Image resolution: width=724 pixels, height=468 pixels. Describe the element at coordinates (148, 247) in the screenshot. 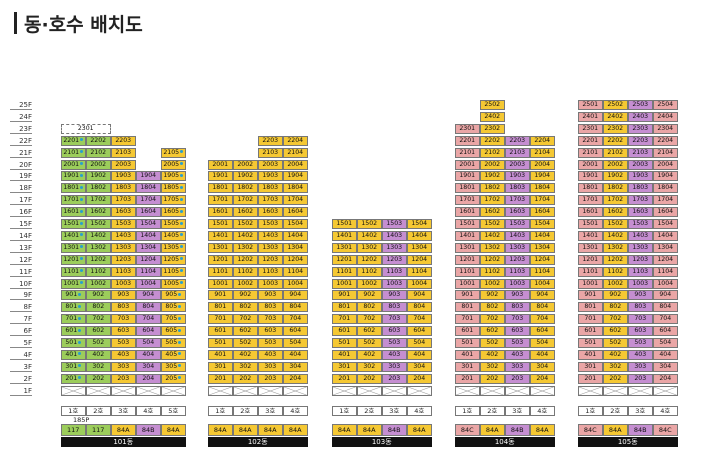

I see `unit-cell: 1304` at that location.